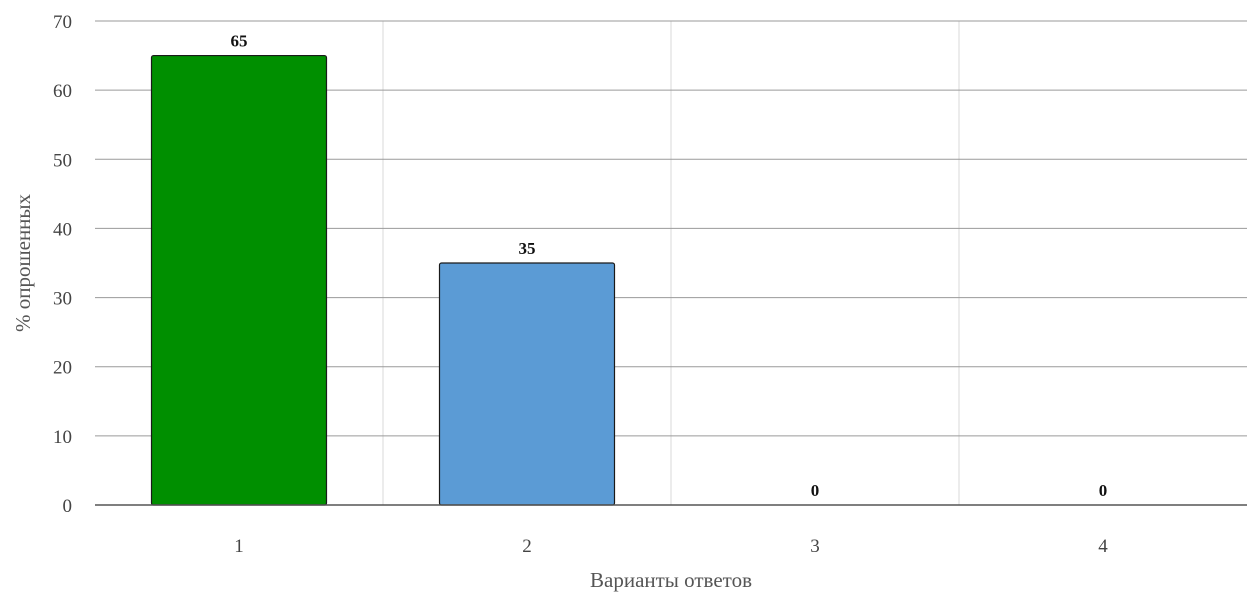  I want to click on x-tick-label: 4, so click(1103, 546).